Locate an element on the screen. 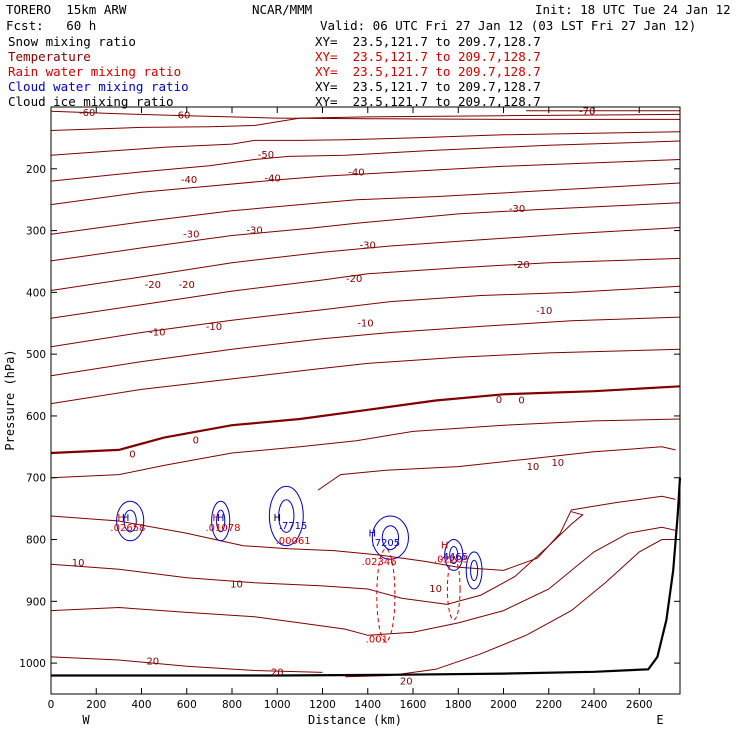 This screenshot has width=740, height=740. max-mark-11: .02346 is located at coordinates (379, 562).